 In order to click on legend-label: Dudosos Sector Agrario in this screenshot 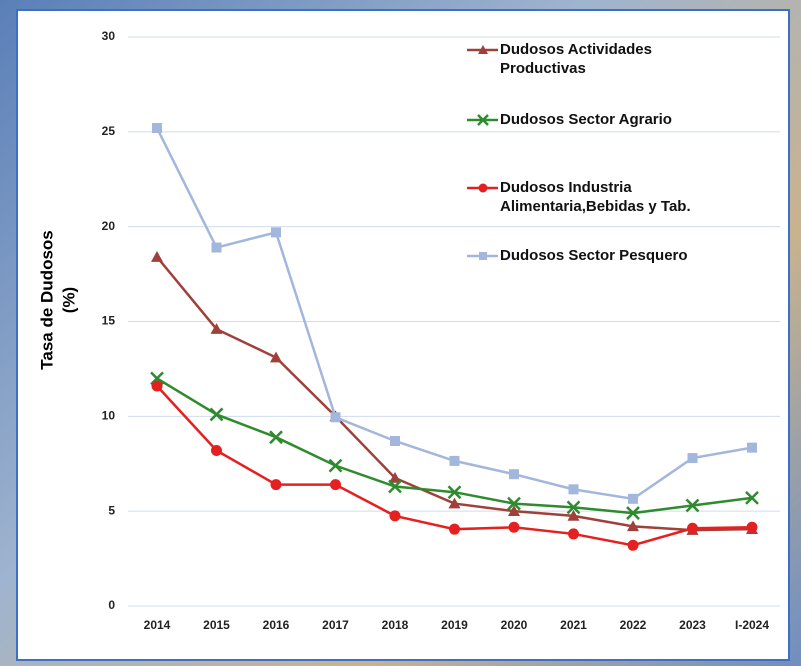, I will do `click(586, 119)`.